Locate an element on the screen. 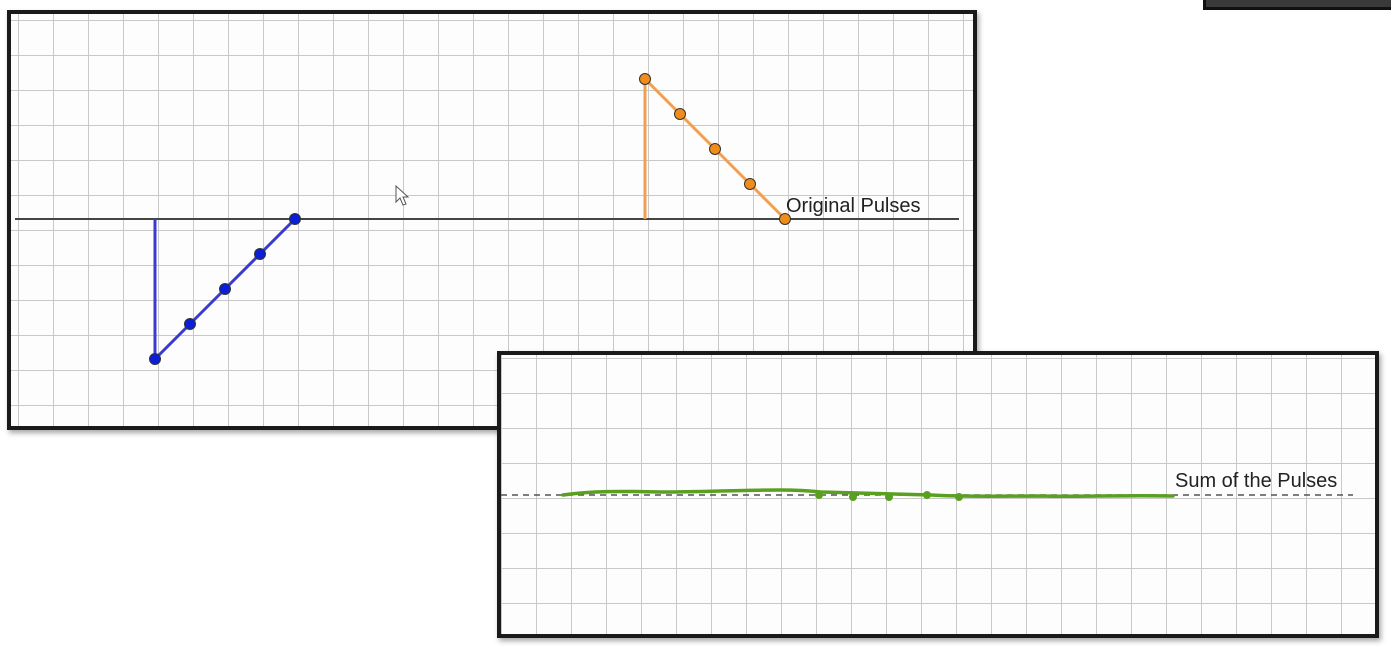  pulse-1-line is located at coordinates (225, 290).